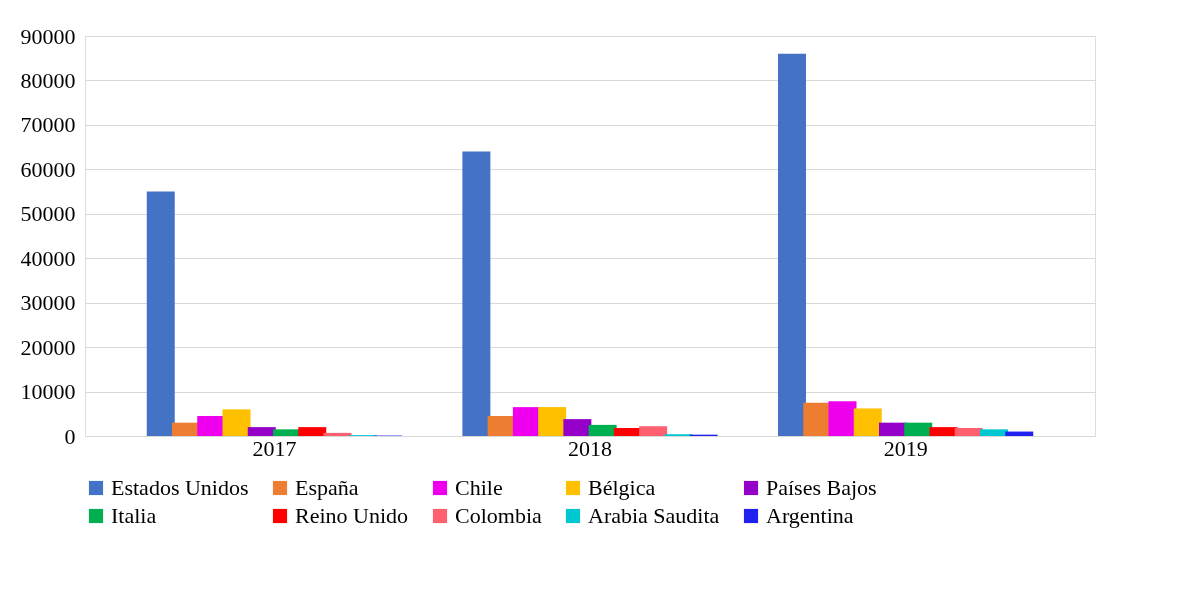  What do you see at coordinates (48, 36) in the screenshot?
I see `y-tick-label: 90000` at bounding box center [48, 36].